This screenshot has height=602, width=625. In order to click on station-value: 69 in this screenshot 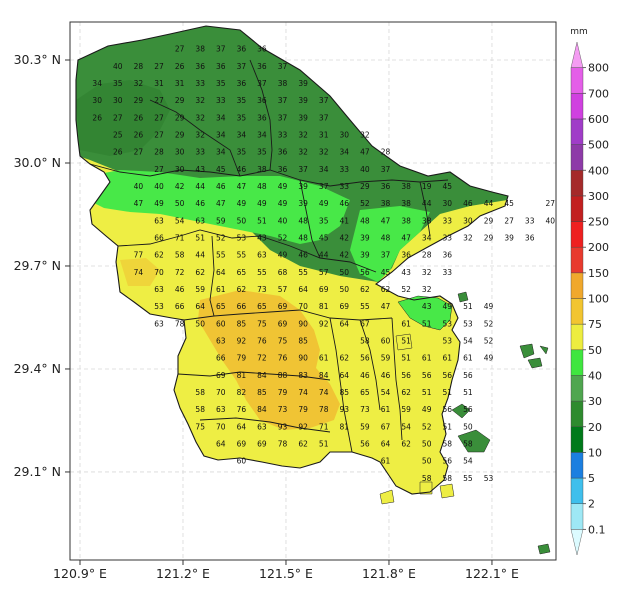, I will do `click(345, 306)`.